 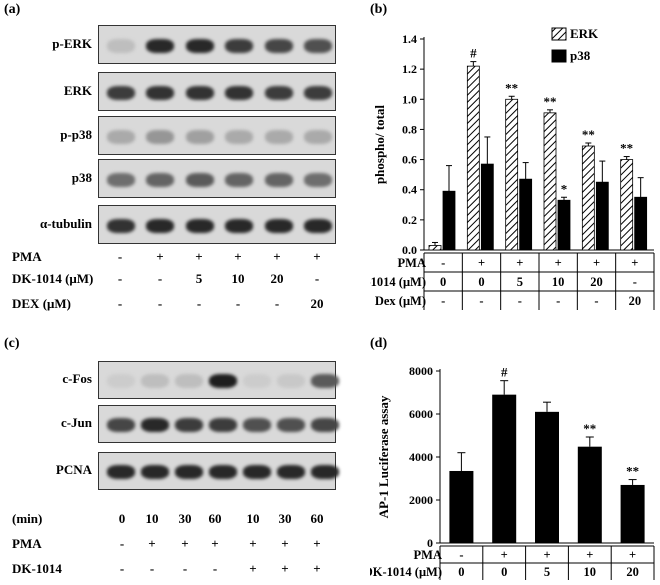 What do you see at coordinates (409, 190) in the screenshot?
I see `y-tick-label: 0.4` at bounding box center [409, 190].